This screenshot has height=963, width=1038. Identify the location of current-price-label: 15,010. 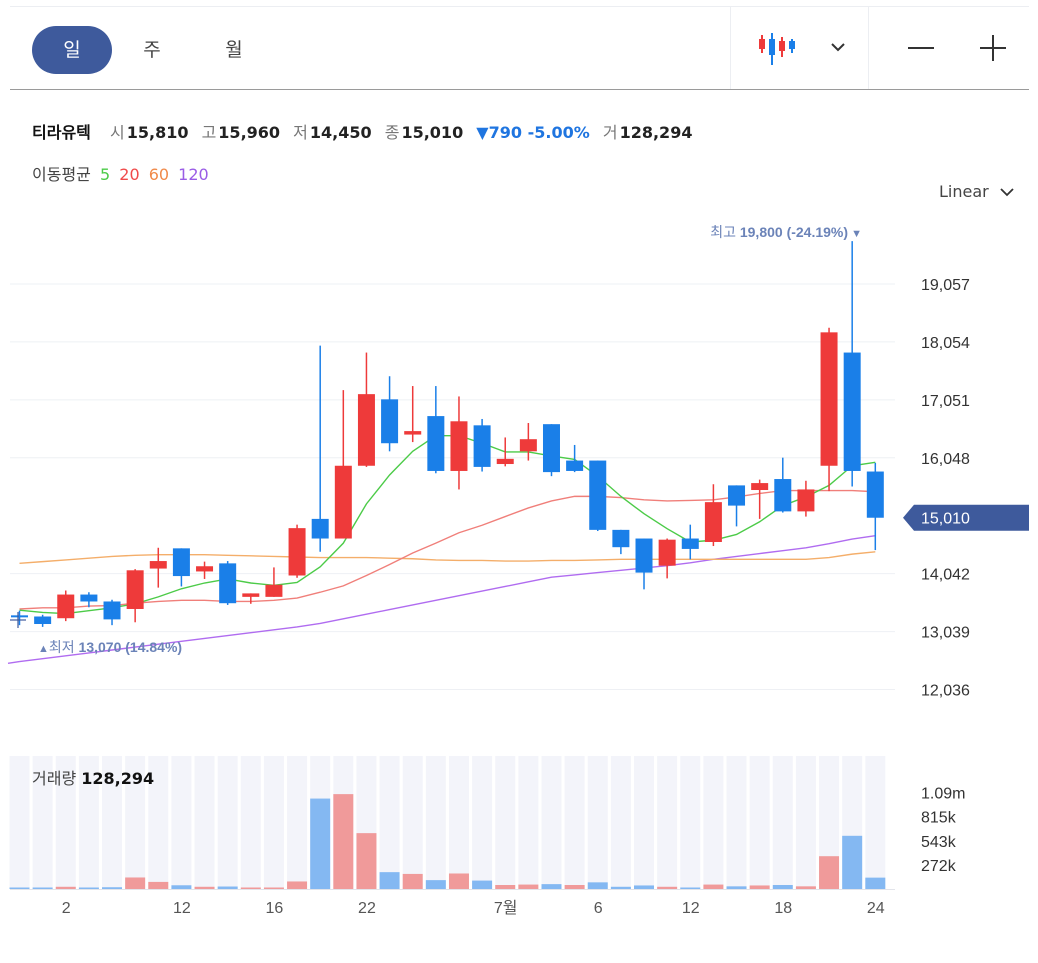
(945, 519).